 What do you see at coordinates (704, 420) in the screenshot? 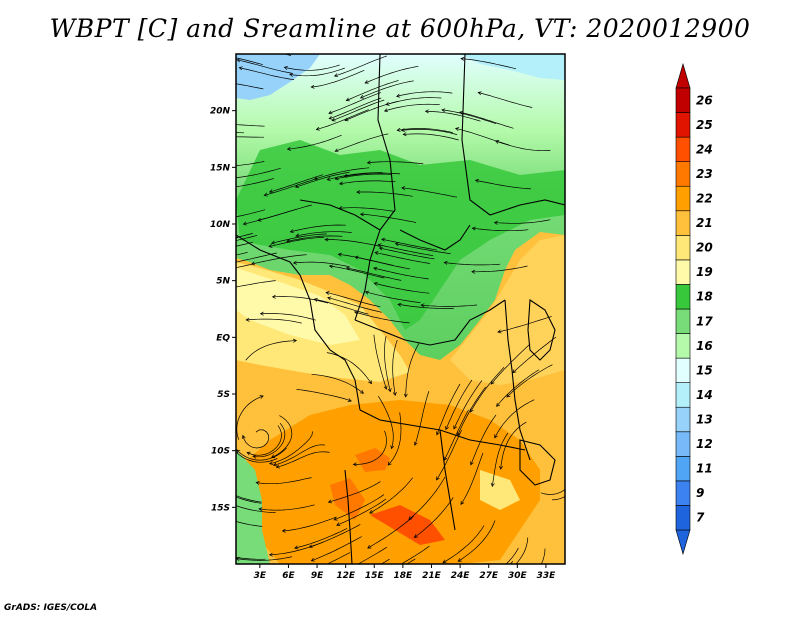
I see `colorbar-label: 13` at bounding box center [704, 420].